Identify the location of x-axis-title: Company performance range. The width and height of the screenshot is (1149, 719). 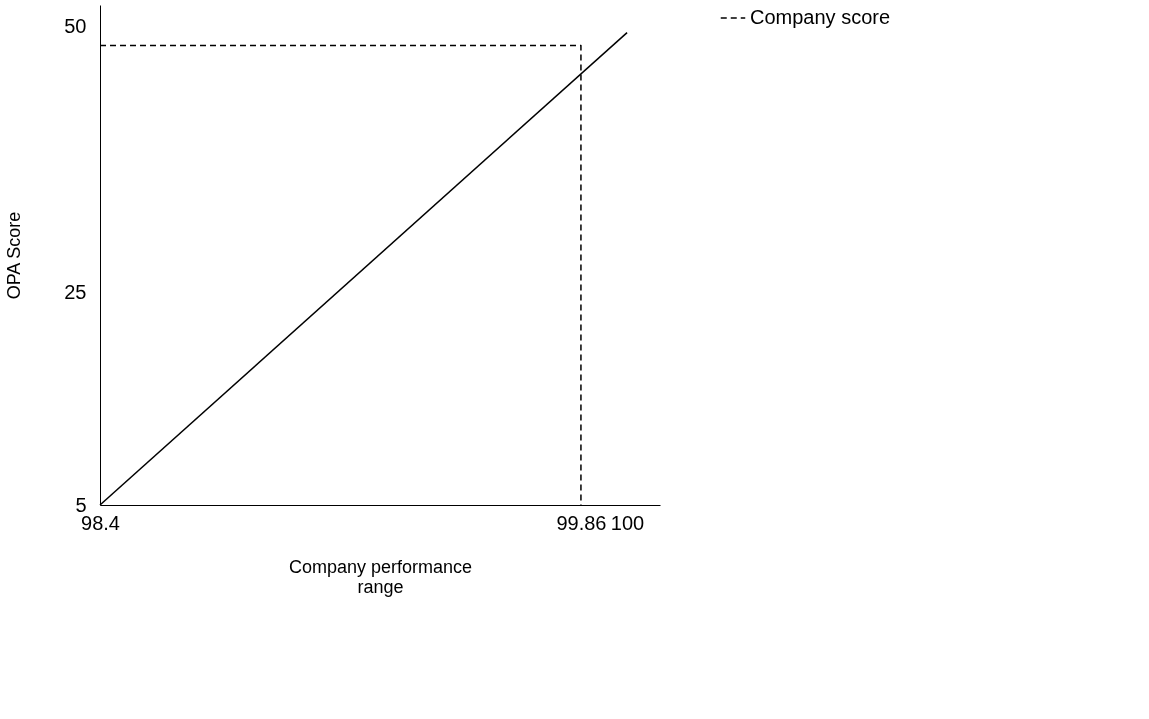
(380, 576).